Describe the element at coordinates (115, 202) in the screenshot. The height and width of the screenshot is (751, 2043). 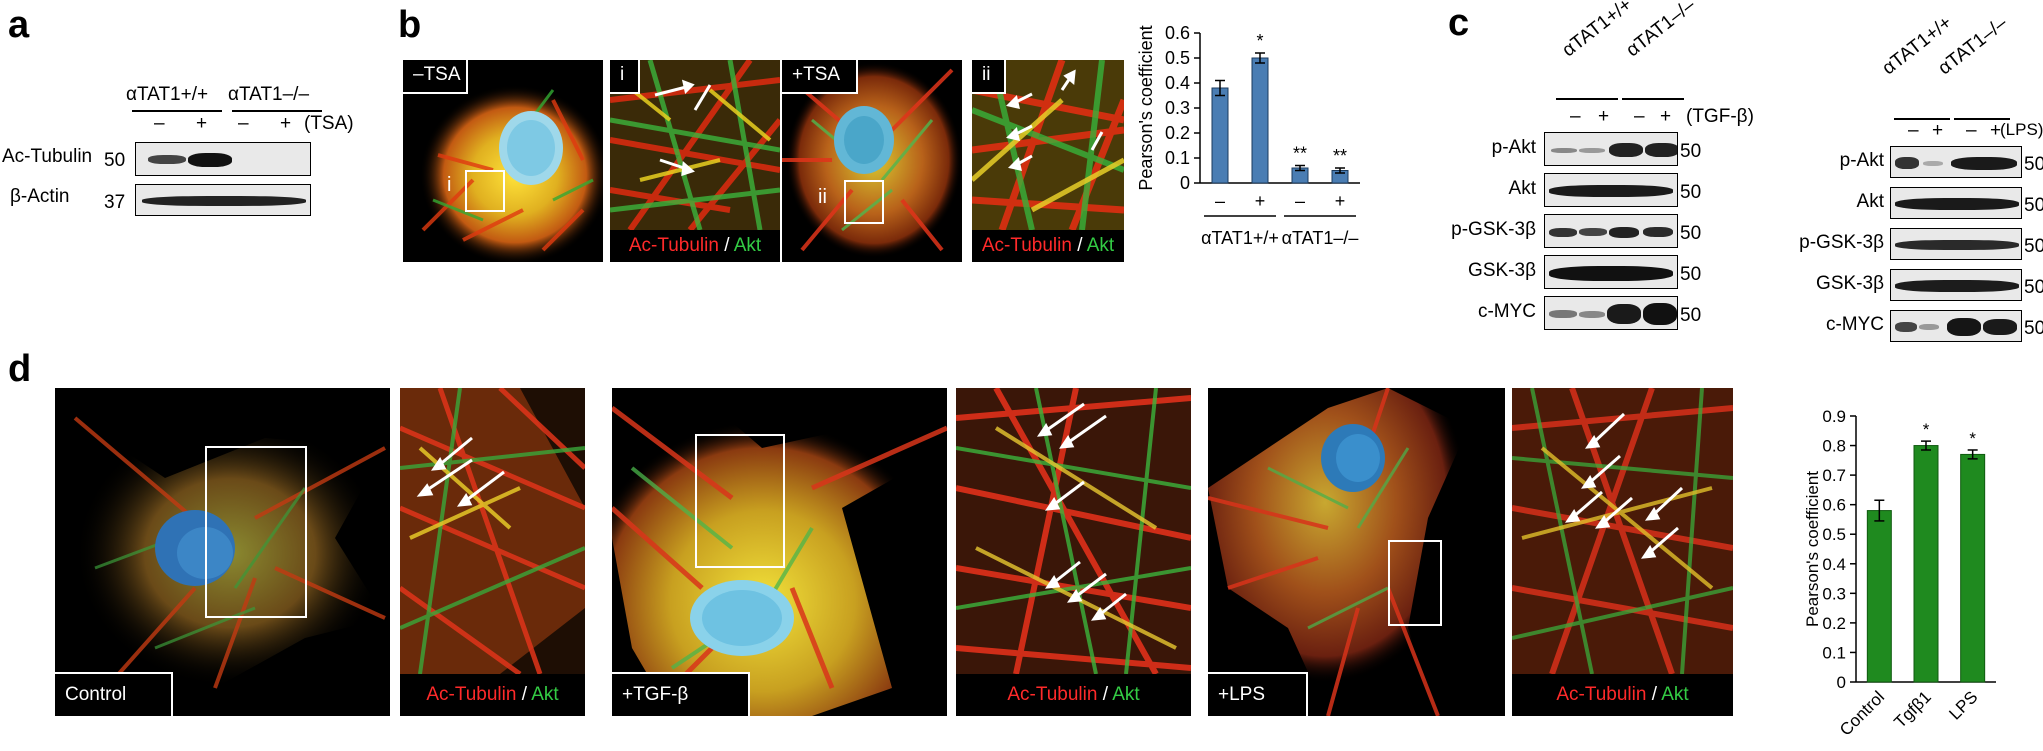
I see `panel-a-row-mw-2: 37` at that location.